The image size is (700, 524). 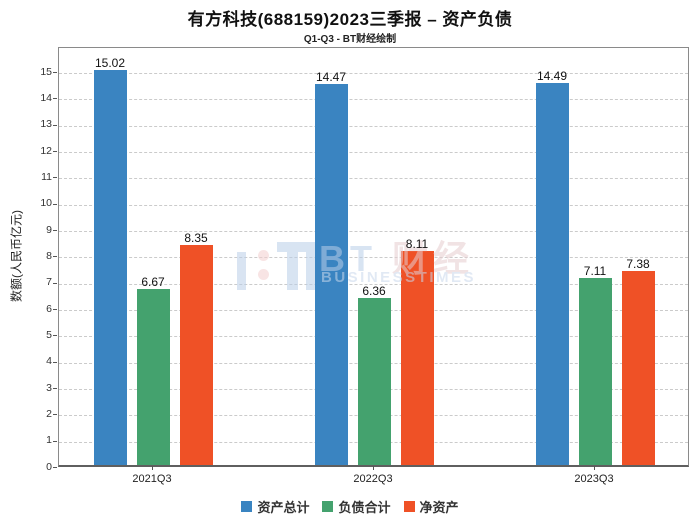 What do you see at coordinates (46, 203) in the screenshot?
I see `y-tick-label: 10` at bounding box center [46, 203].